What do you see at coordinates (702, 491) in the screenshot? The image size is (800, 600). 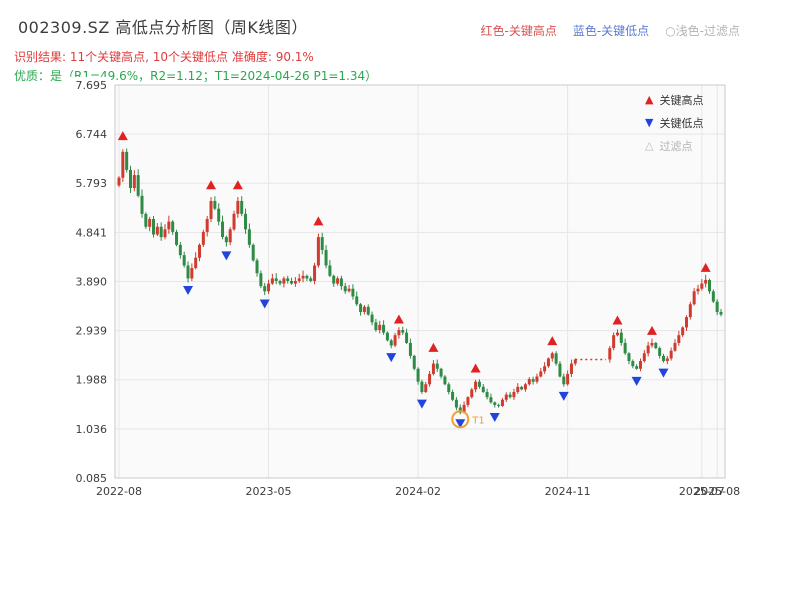 I see `x-tick-label: 2025-07` at bounding box center [702, 491].